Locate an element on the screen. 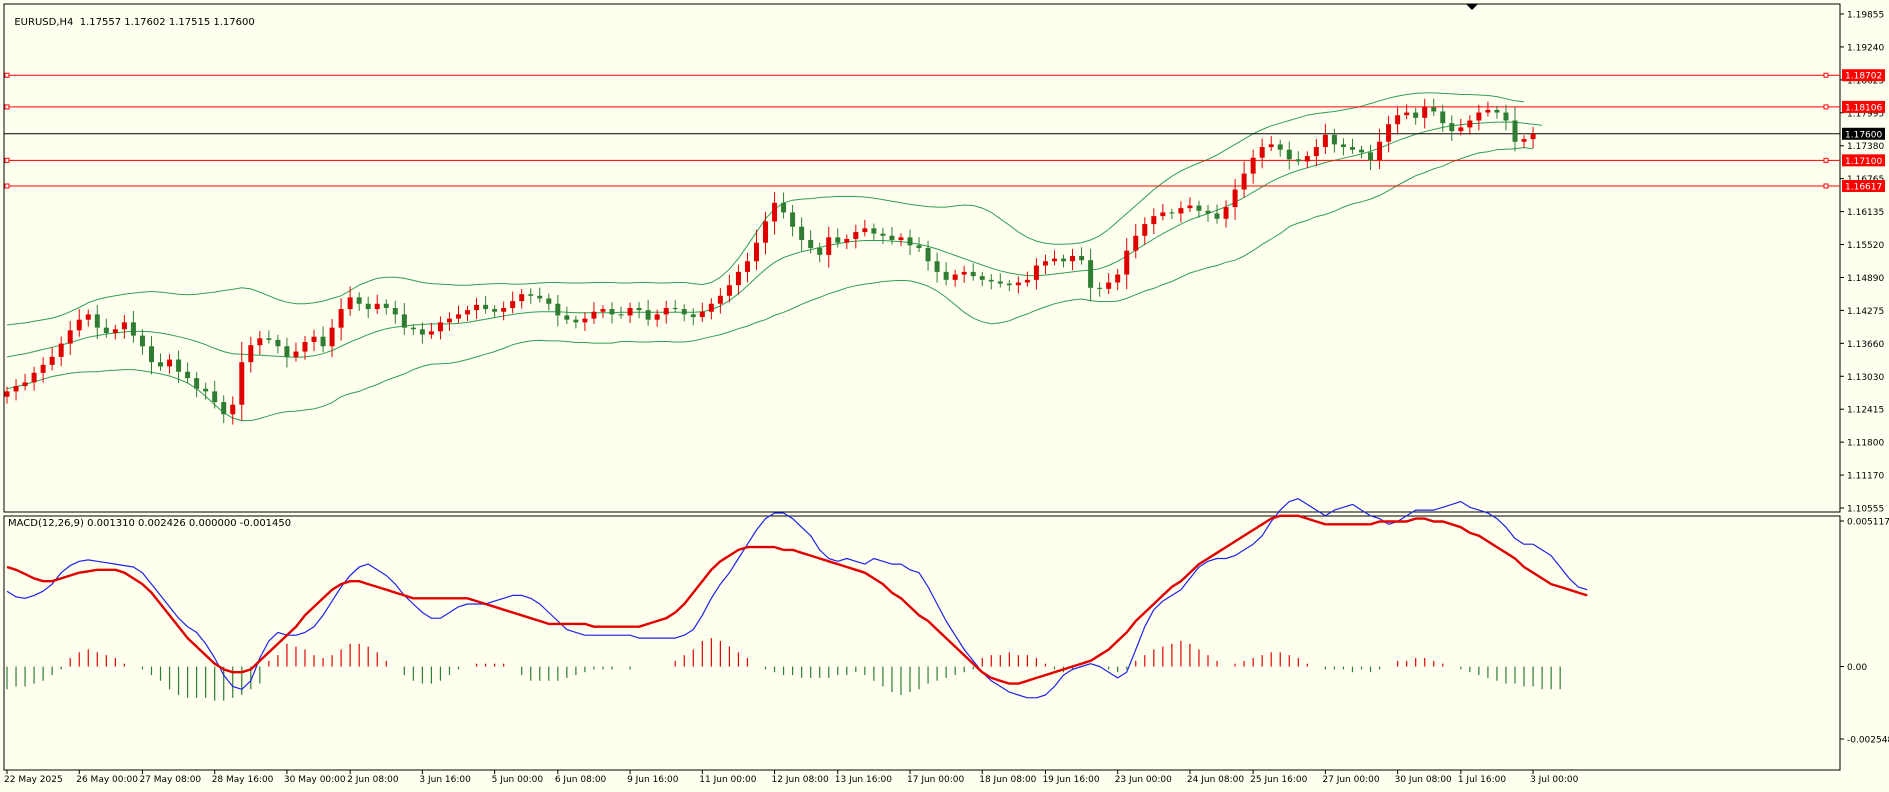 This screenshot has width=1889, height=792. price-tick-label: 1.15520 is located at coordinates (1865, 246).